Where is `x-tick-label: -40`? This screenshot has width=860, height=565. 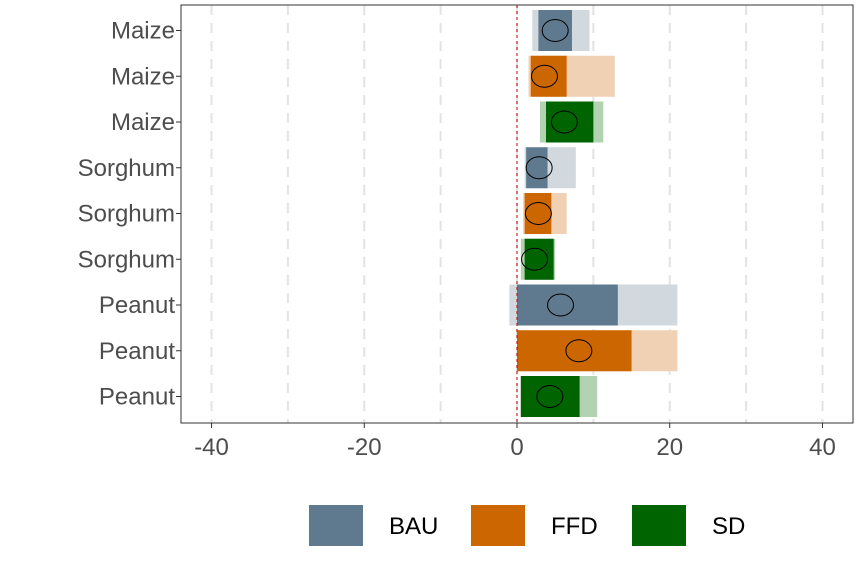
x-tick-label: -40 is located at coordinates (211, 447).